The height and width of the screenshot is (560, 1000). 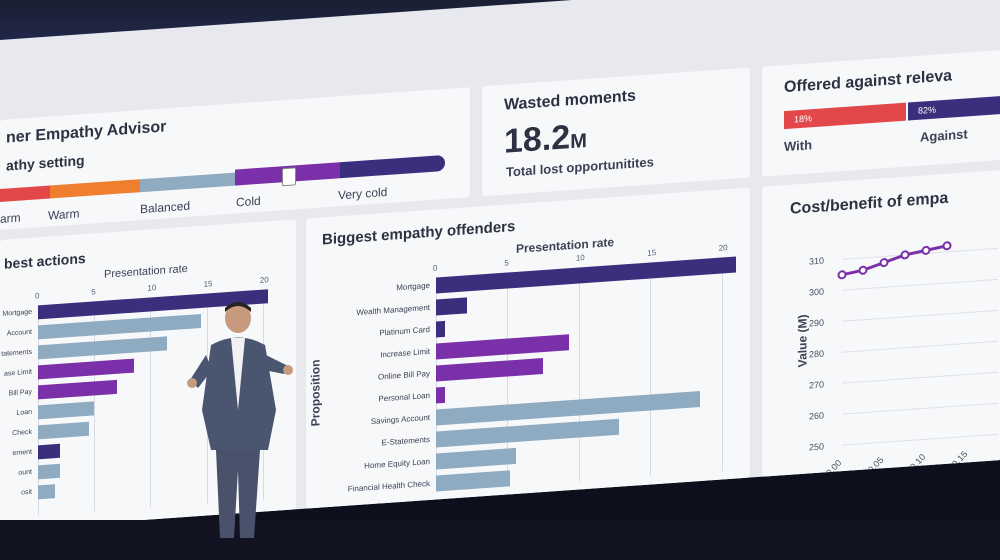 What do you see at coordinates (264, 280) in the screenshot?
I see `x-tick-label: 20` at bounding box center [264, 280].